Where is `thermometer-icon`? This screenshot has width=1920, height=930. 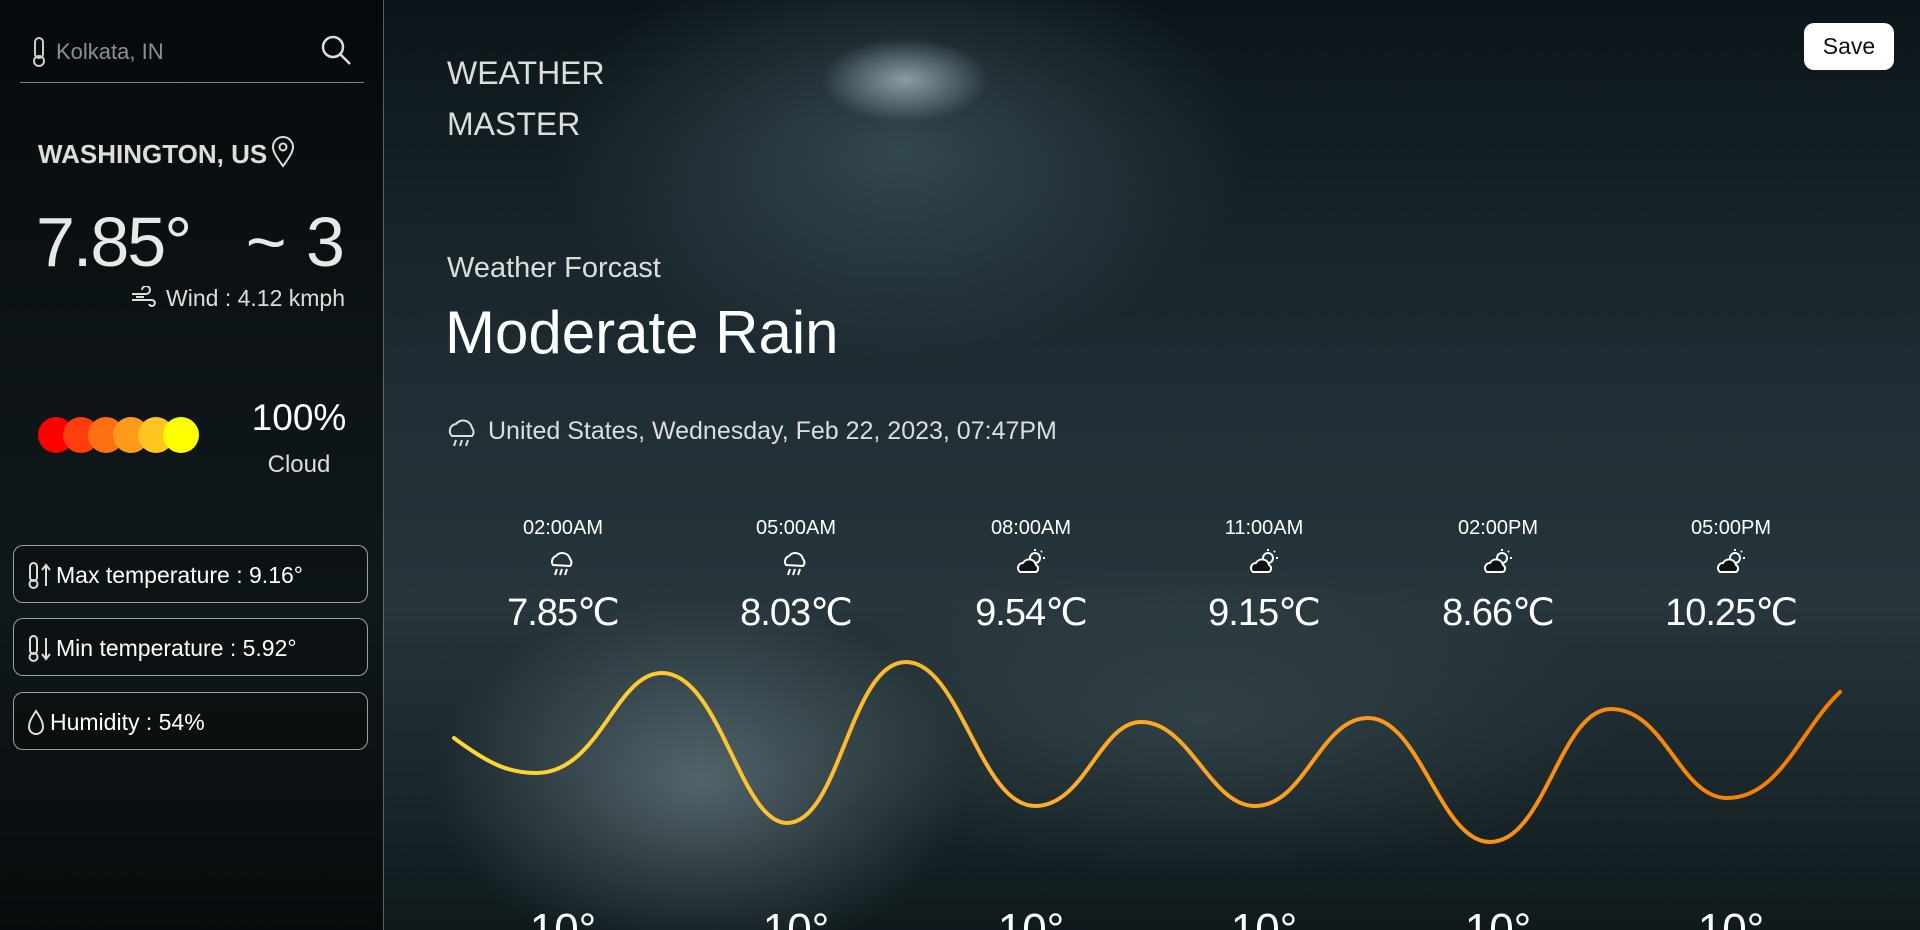
thermometer-icon is located at coordinates (39, 52).